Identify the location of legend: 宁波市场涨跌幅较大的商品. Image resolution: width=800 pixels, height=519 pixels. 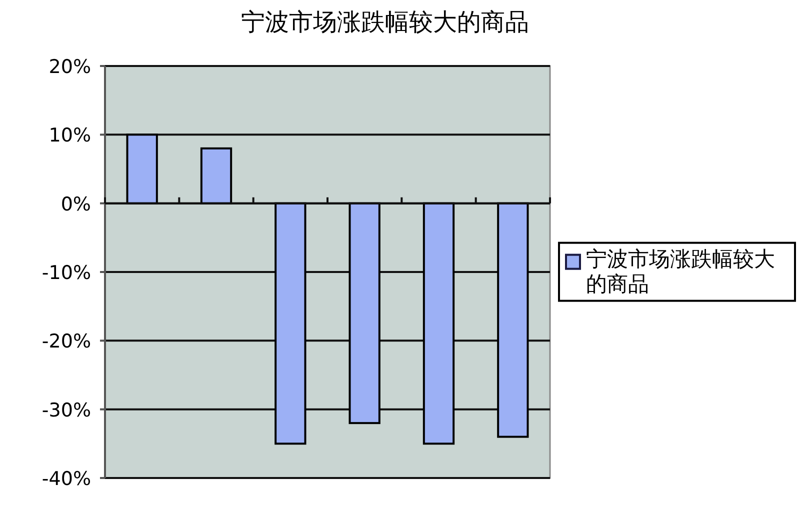
(677, 272).